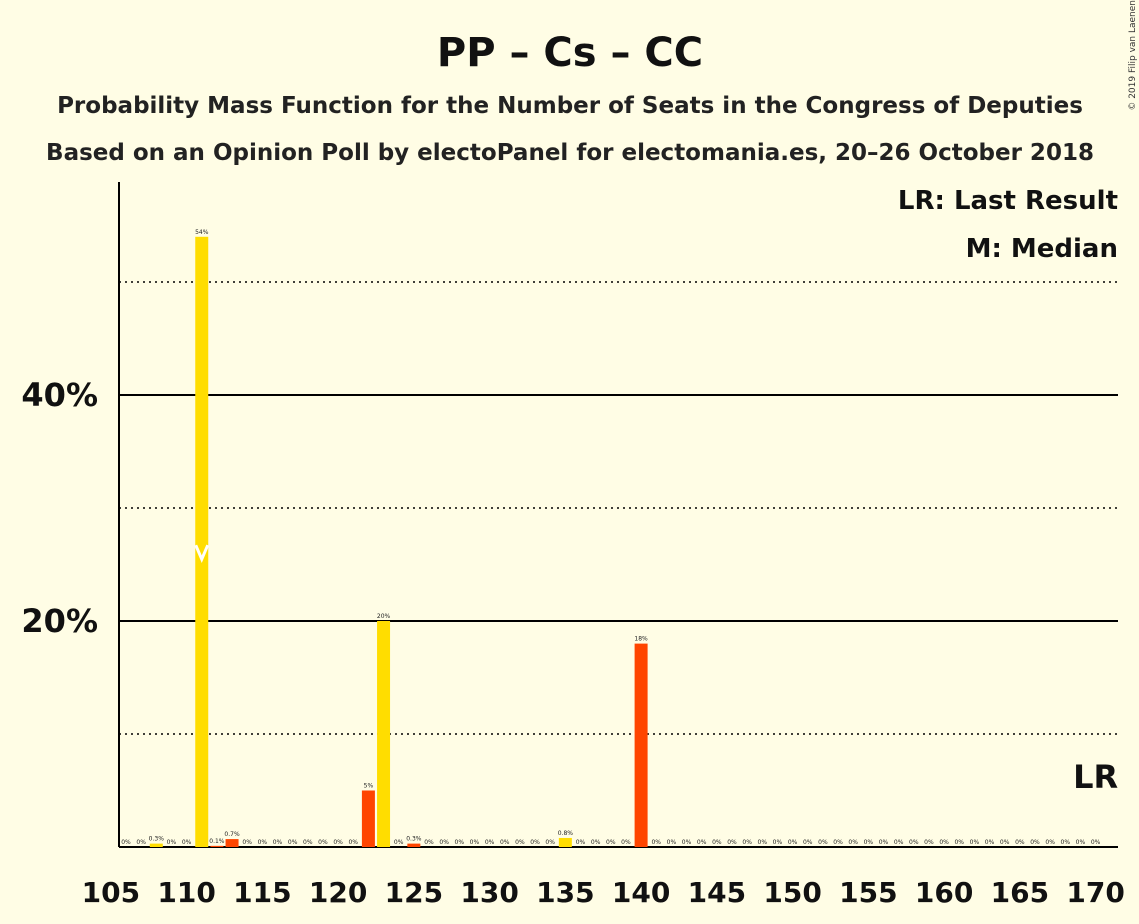 This screenshot has height=924, width=1139. Describe the element at coordinates (914, 842) in the screenshot. I see `bar-label-158: 0%` at that location.